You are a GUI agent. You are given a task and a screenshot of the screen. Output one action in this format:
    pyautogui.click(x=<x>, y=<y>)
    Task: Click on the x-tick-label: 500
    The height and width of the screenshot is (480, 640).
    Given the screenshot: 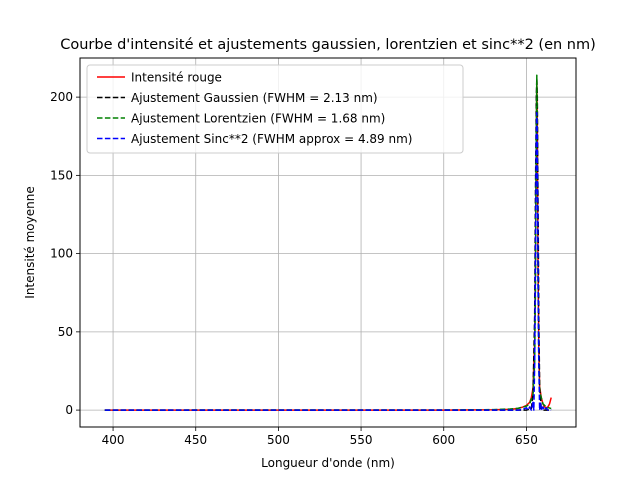 What is the action you would take?
    pyautogui.click(x=278, y=440)
    